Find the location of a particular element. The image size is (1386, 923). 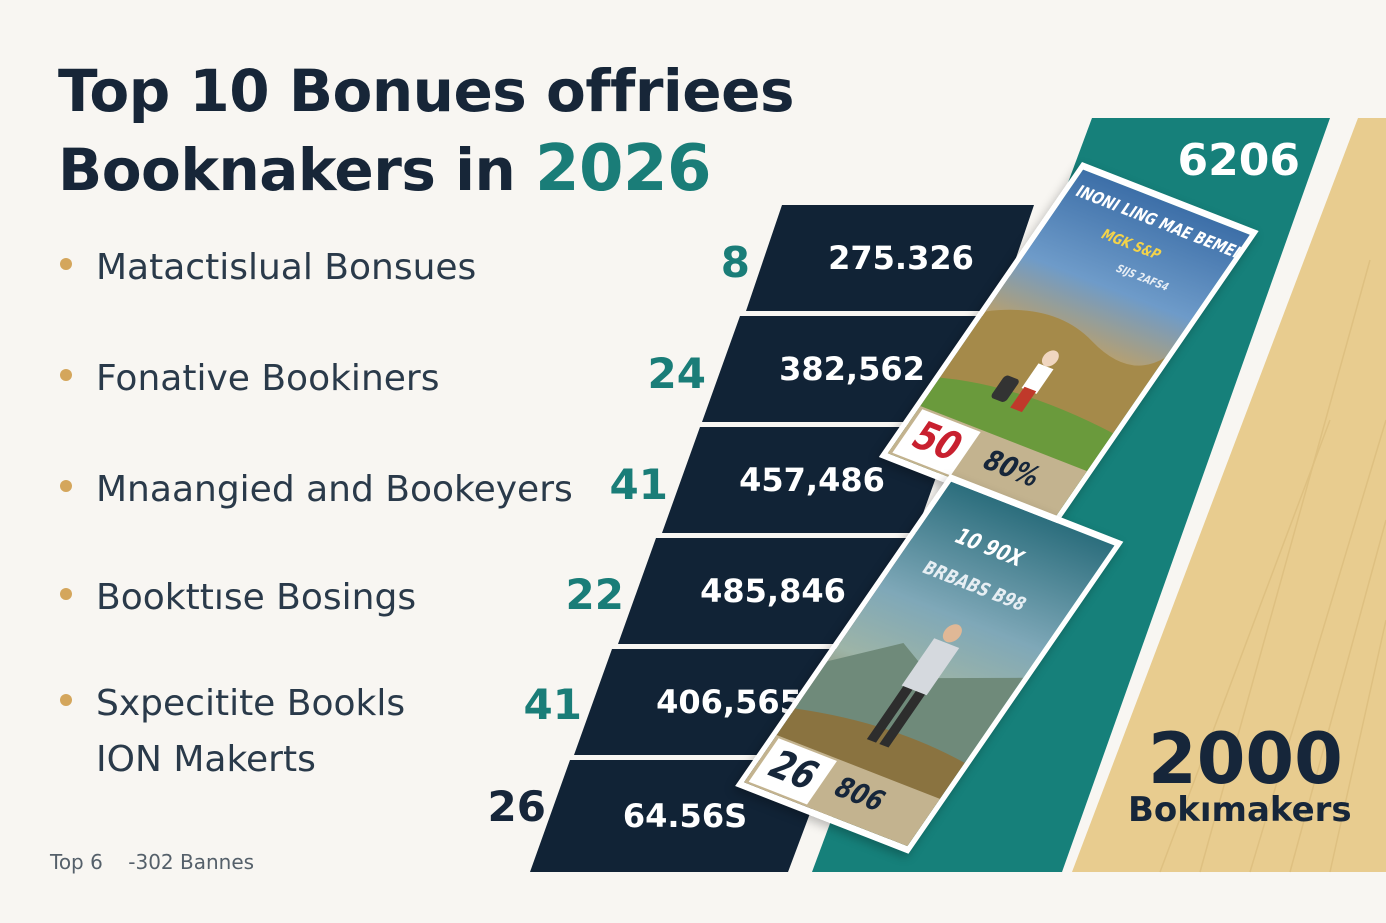

row-count: 26 is located at coordinates (516, 806).